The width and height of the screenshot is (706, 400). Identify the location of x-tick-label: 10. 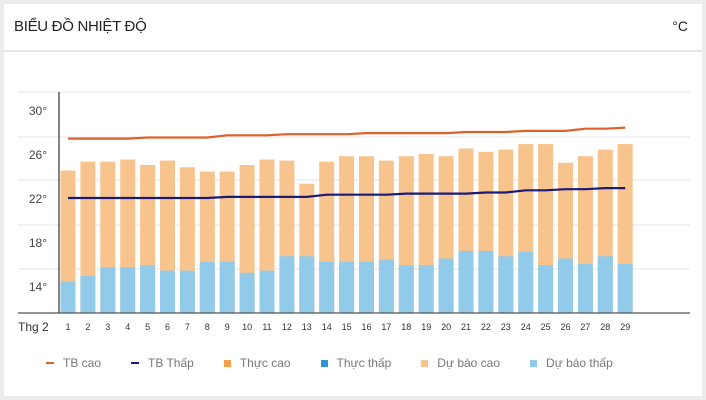
(247, 327).